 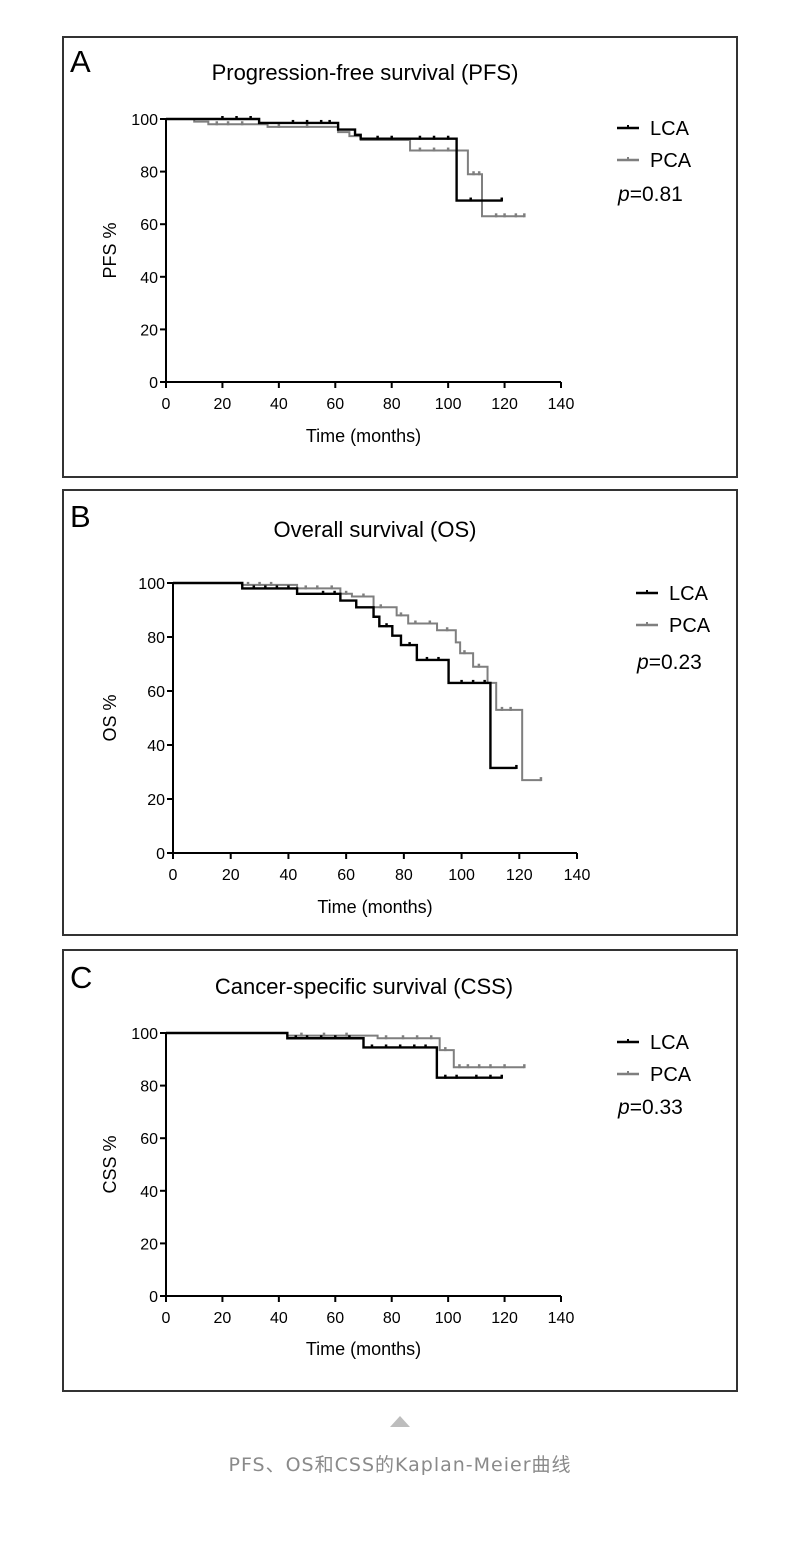 What do you see at coordinates (375, 529) in the screenshot?
I see `chart-title: Overall survival (OS)` at bounding box center [375, 529].